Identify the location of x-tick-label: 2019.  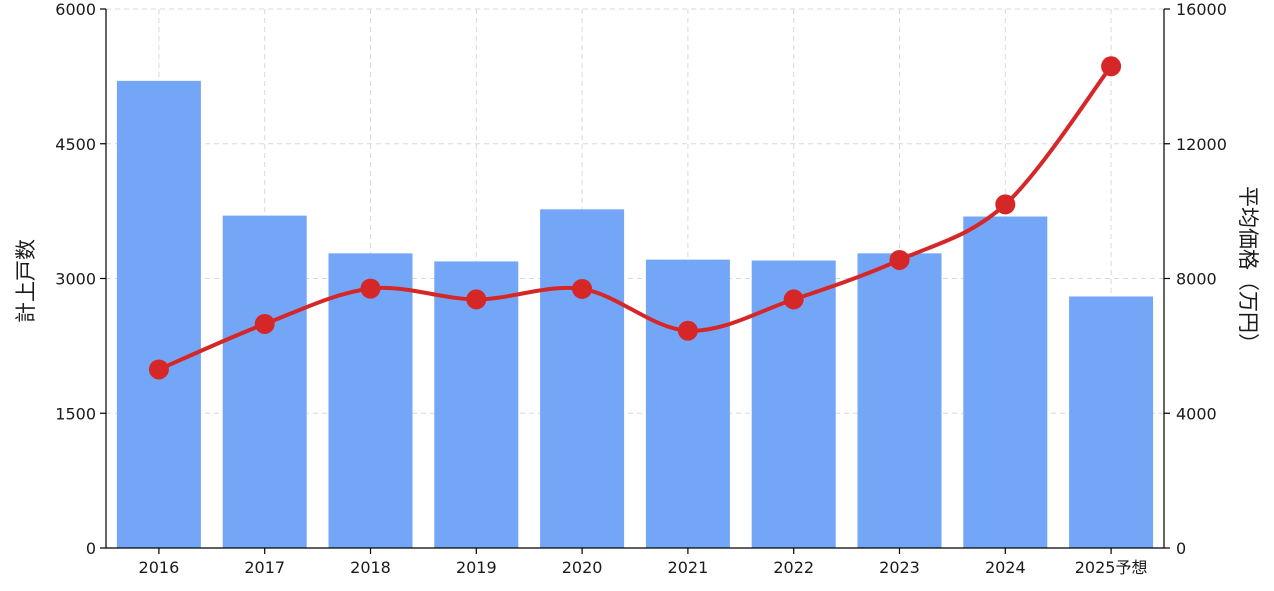
(476, 567).